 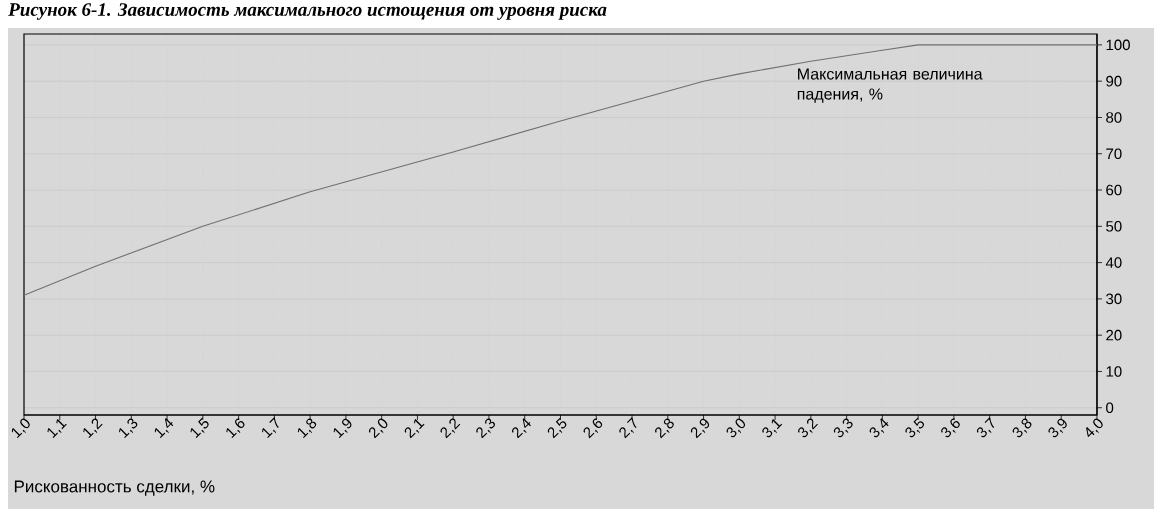 What do you see at coordinates (950, 428) in the screenshot?
I see `x-tick-label: 3,6` at bounding box center [950, 428].